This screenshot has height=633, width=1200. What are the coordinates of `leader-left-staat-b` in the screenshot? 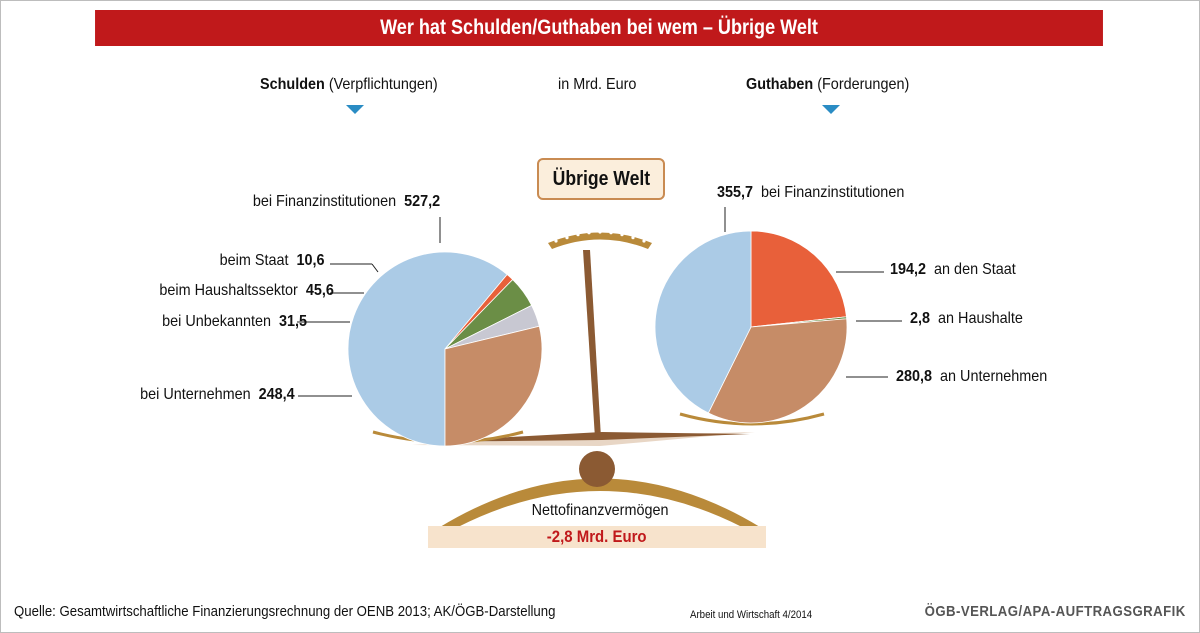 It's located at (375, 268).